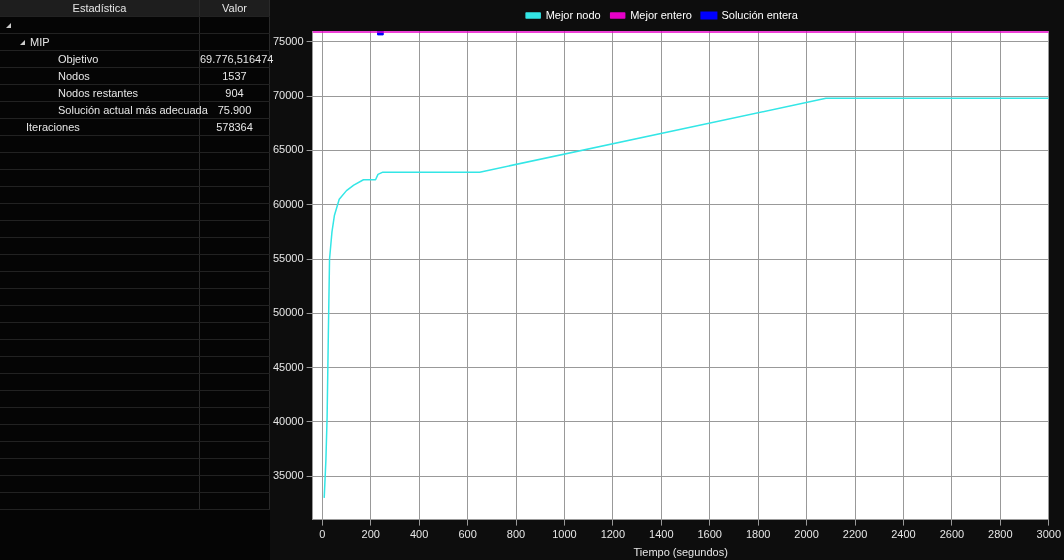 The height and width of the screenshot is (560, 1064). What do you see at coordinates (855, 534) in the screenshot?
I see `x-tick-label: 2200` at bounding box center [855, 534].